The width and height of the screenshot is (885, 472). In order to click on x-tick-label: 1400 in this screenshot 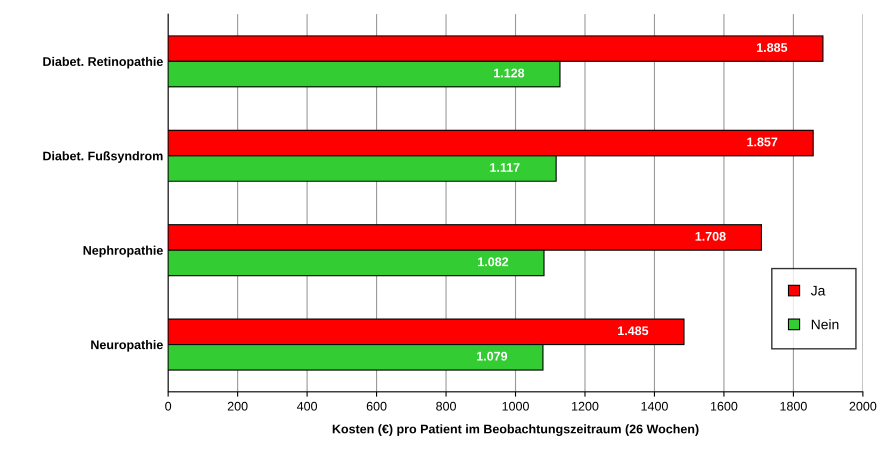, I will do `click(655, 406)`.